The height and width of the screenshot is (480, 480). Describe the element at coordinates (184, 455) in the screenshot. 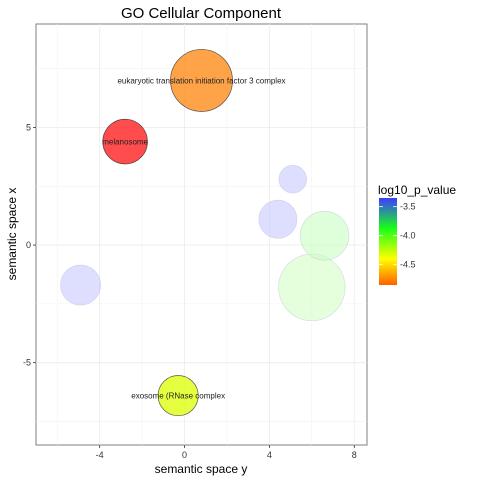

I see `x-tick-label: 0` at that location.